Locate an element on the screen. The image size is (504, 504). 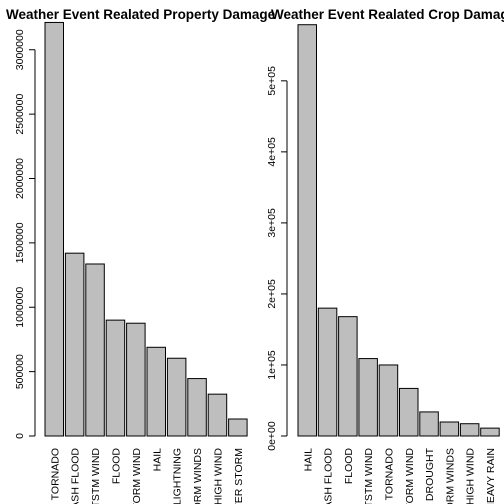
chart2-category-label: THUNDERSTORM WIND is located at coordinates (410, 476).